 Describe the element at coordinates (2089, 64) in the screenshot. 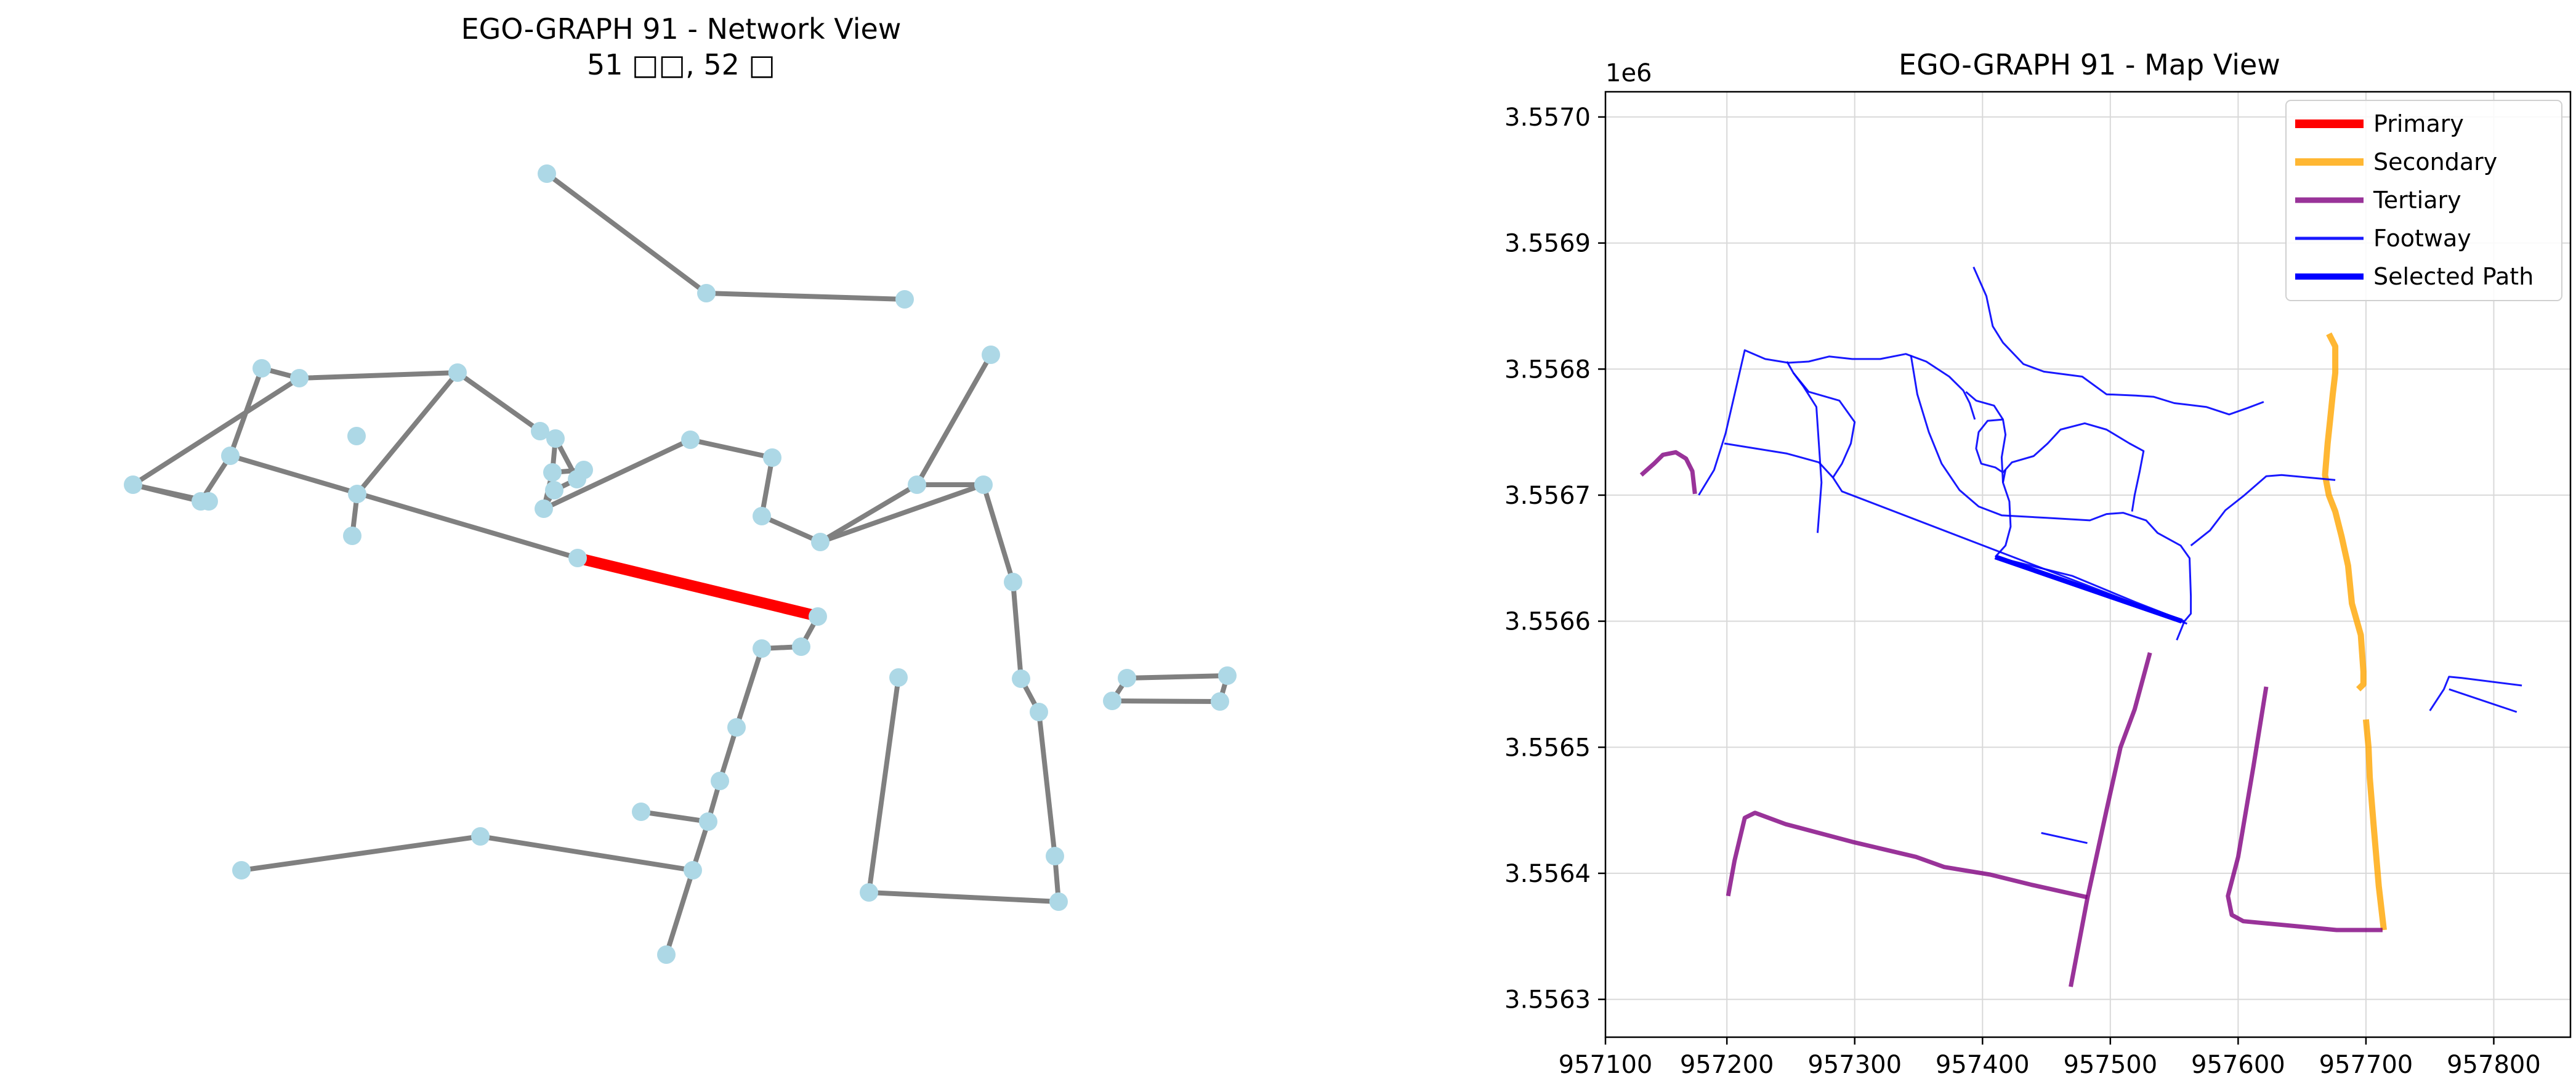

I see `map-view-title: EGO-GRAPH 91 - Map View` at that location.